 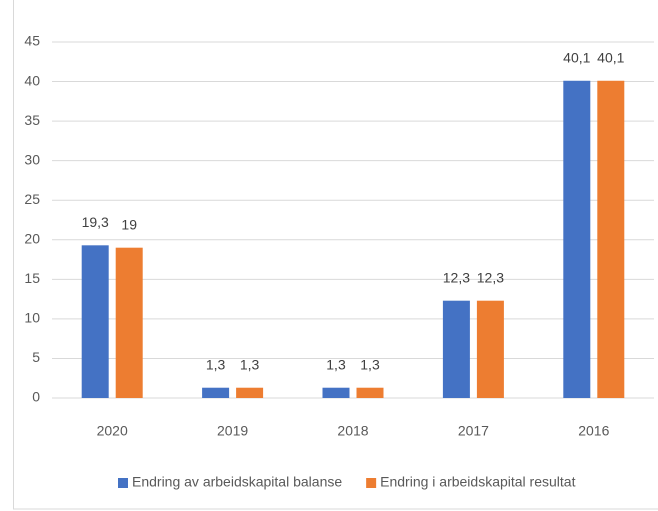 I want to click on x-tick-label: 2017, so click(x=473, y=431).